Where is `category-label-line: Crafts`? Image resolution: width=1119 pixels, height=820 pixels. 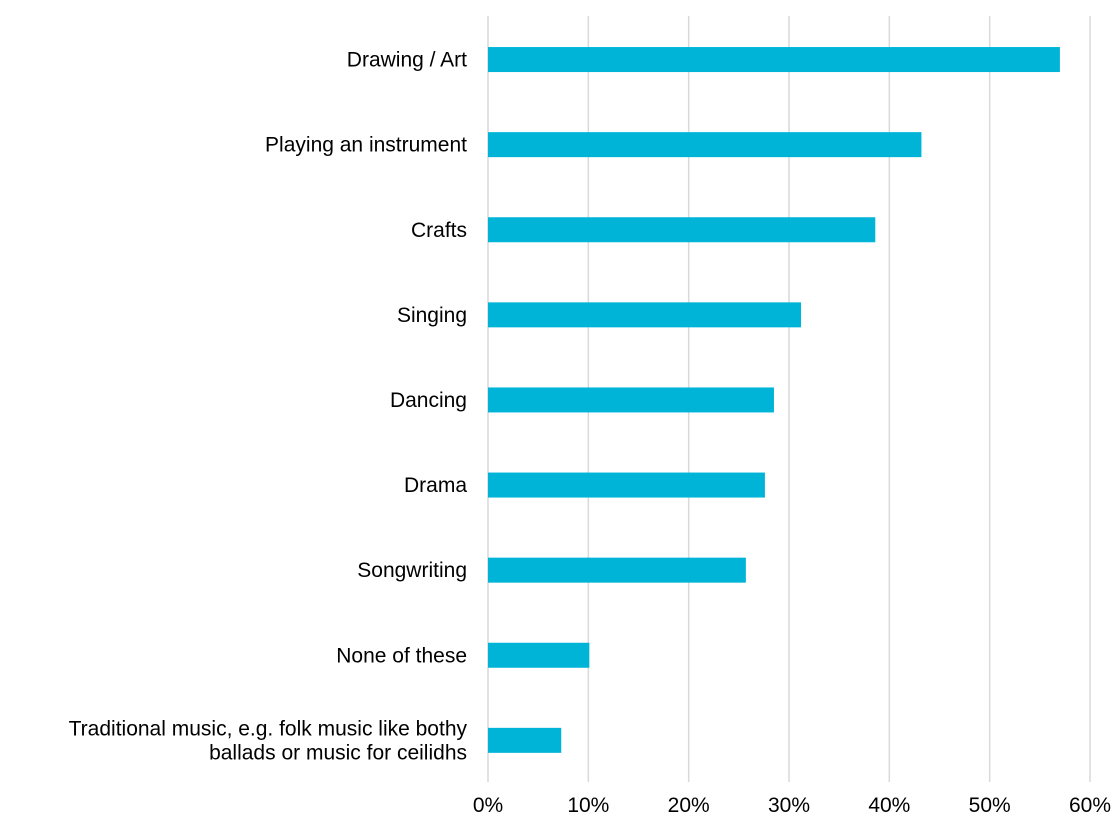 category-label-line: Crafts is located at coordinates (439, 230).